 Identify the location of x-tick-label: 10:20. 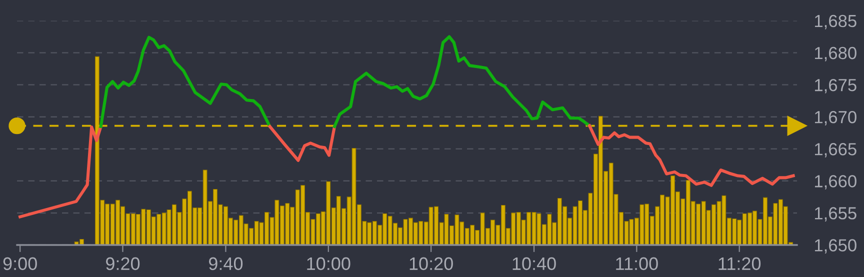
(431, 263).